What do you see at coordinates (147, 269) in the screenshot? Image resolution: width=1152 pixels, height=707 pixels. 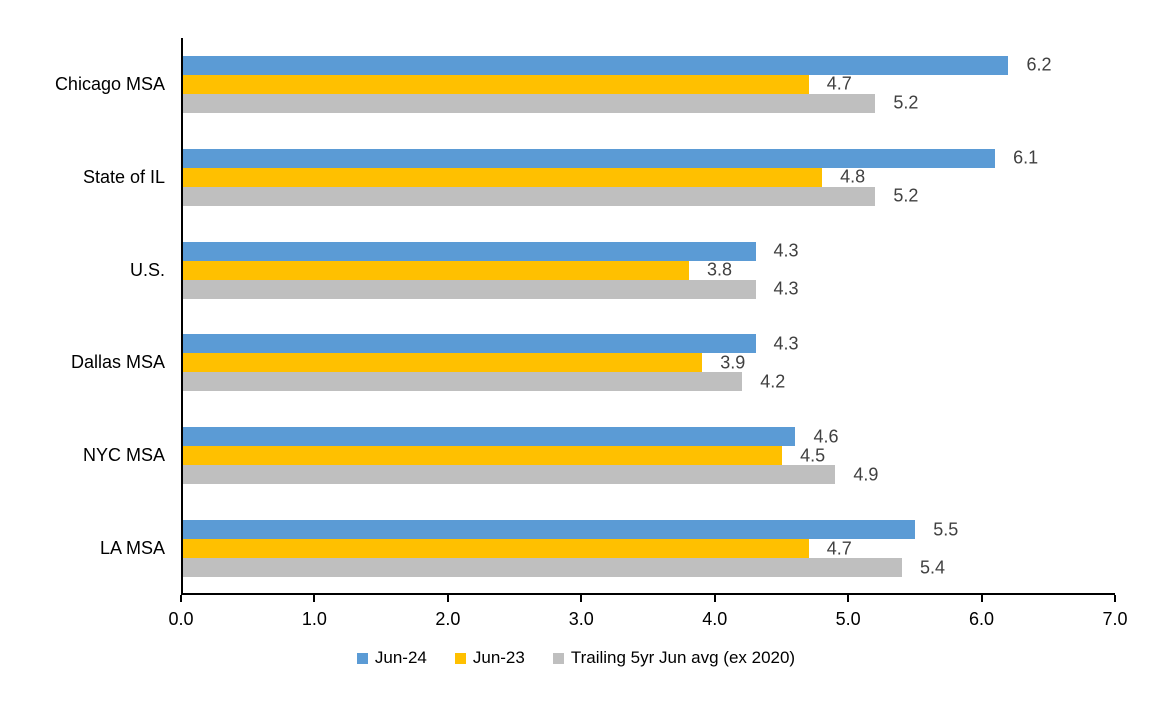 I see `category-label-u-s: U.S.` at bounding box center [147, 269].